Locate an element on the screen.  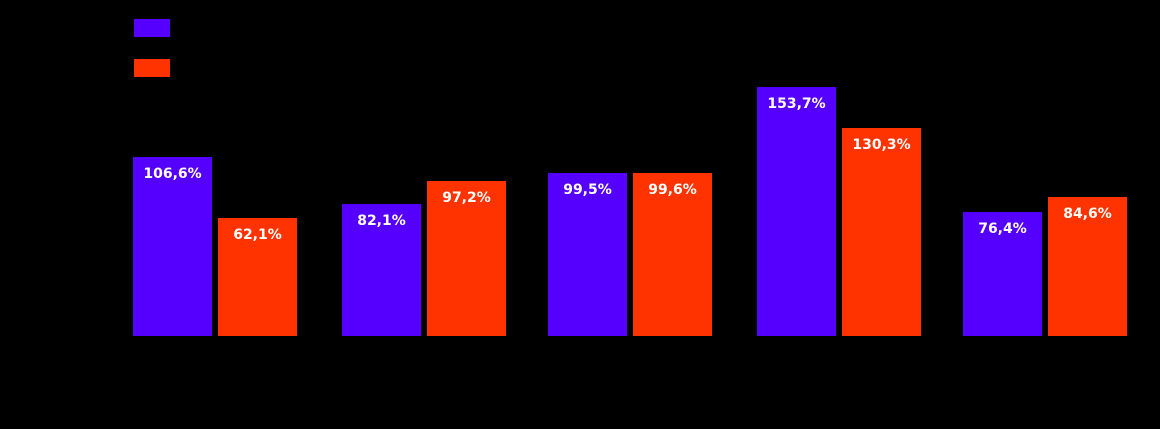
bar-value-label: 84,6% is located at coordinates (1087, 214).